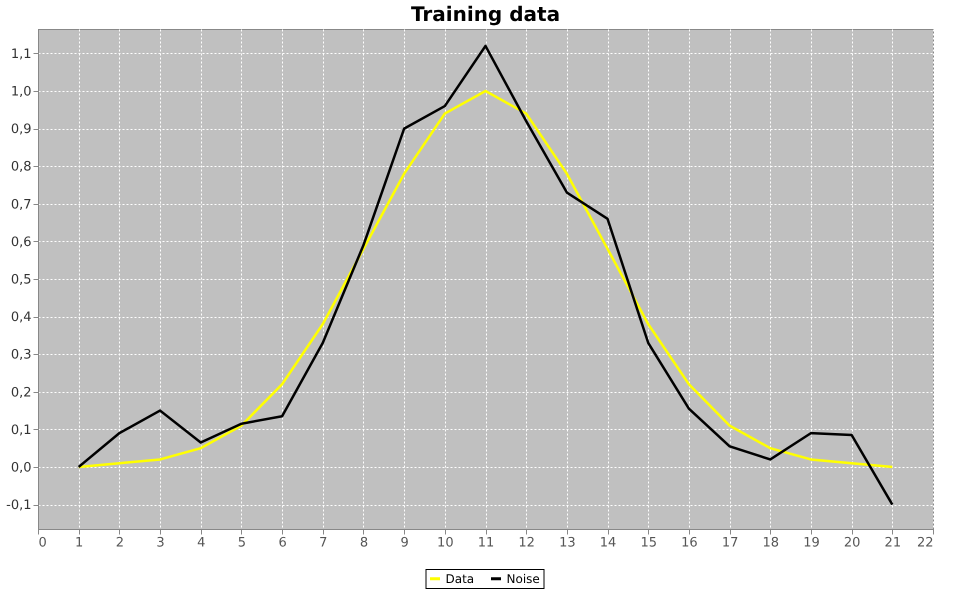 The width and height of the screenshot is (958, 601). I want to click on y-tick-label: 0,6, so click(21, 242).